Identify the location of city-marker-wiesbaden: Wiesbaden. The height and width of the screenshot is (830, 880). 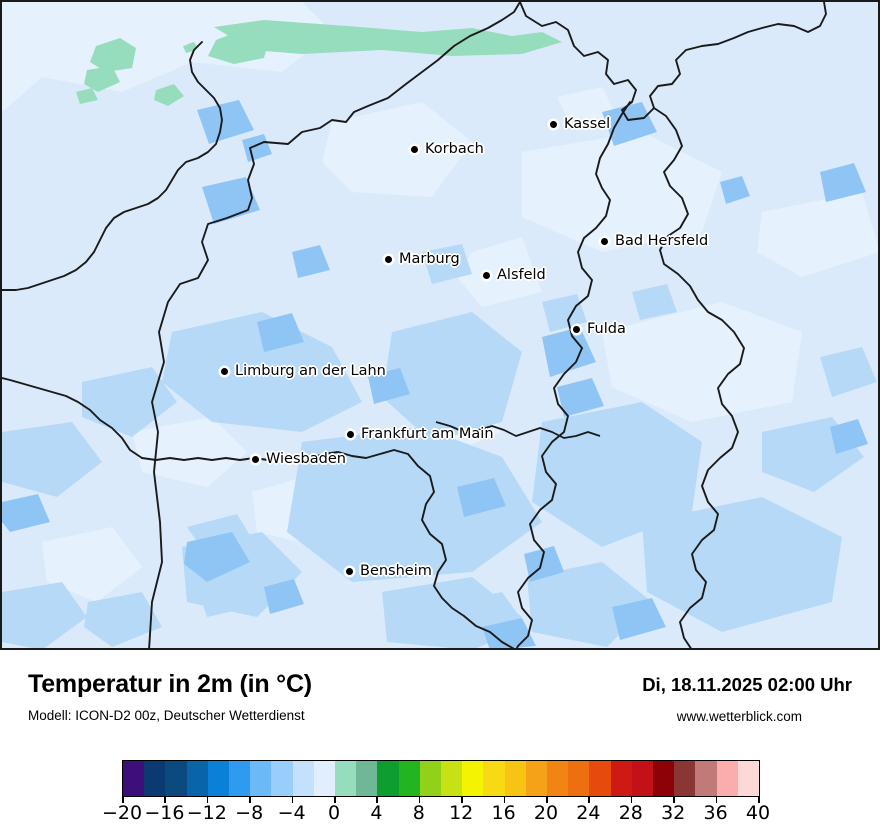
(299, 459).